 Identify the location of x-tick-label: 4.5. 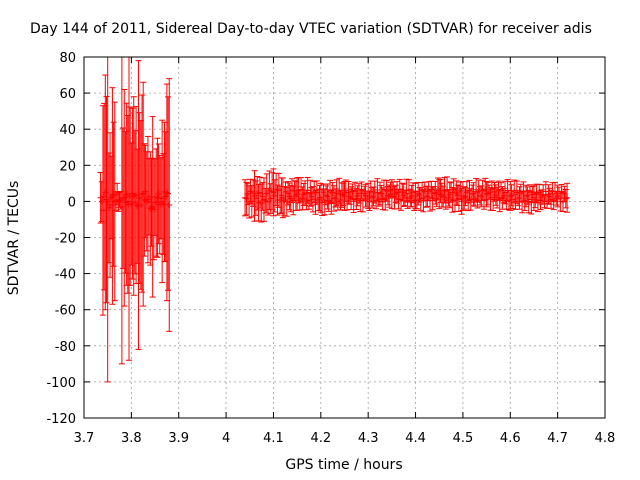
(463, 438).